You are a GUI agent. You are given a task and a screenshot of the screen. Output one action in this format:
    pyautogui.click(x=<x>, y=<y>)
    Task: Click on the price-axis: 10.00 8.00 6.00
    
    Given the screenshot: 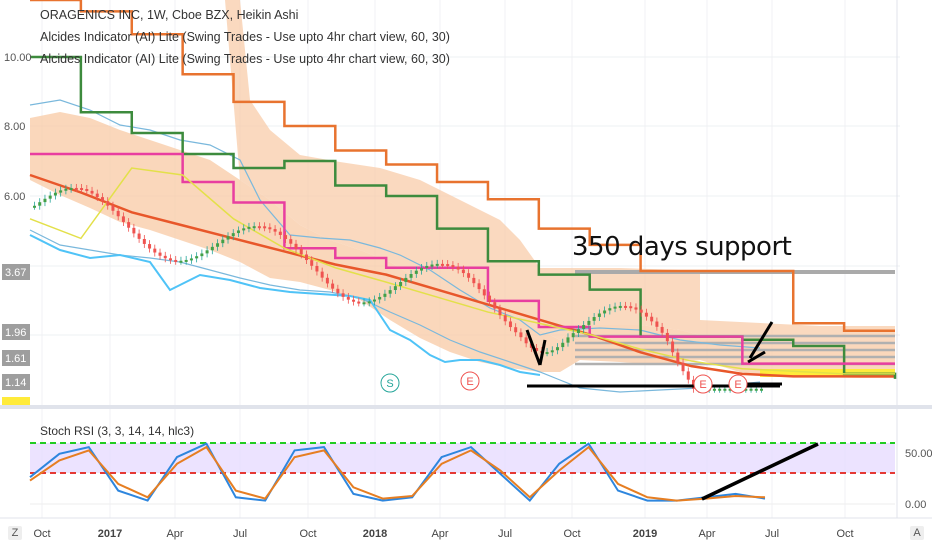 What is the action you would take?
    pyautogui.click(x=18, y=127)
    